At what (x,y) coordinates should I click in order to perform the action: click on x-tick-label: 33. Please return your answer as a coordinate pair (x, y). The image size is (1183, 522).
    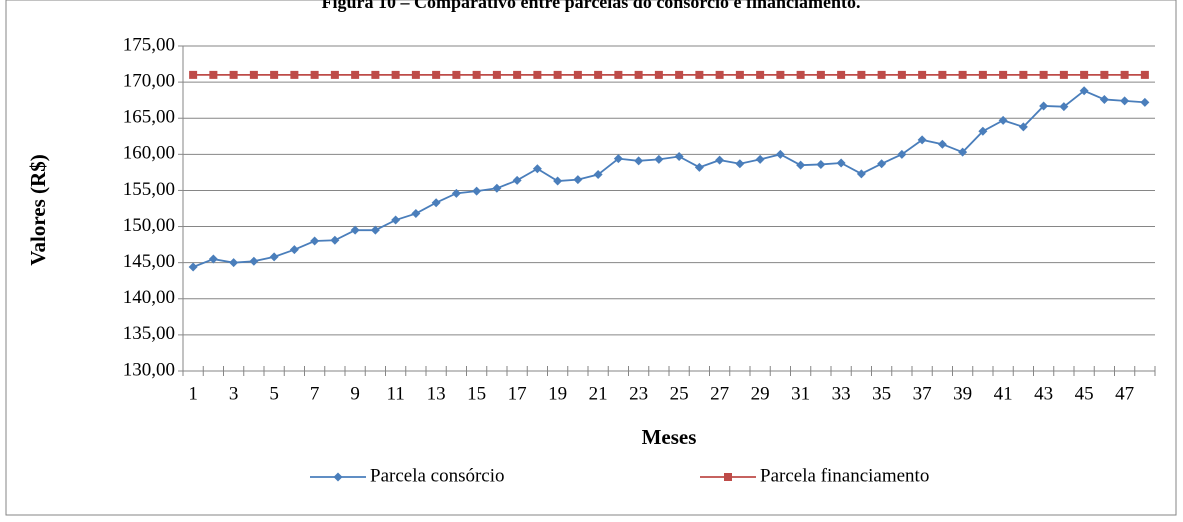
    Looking at the image, I should click on (841, 393).